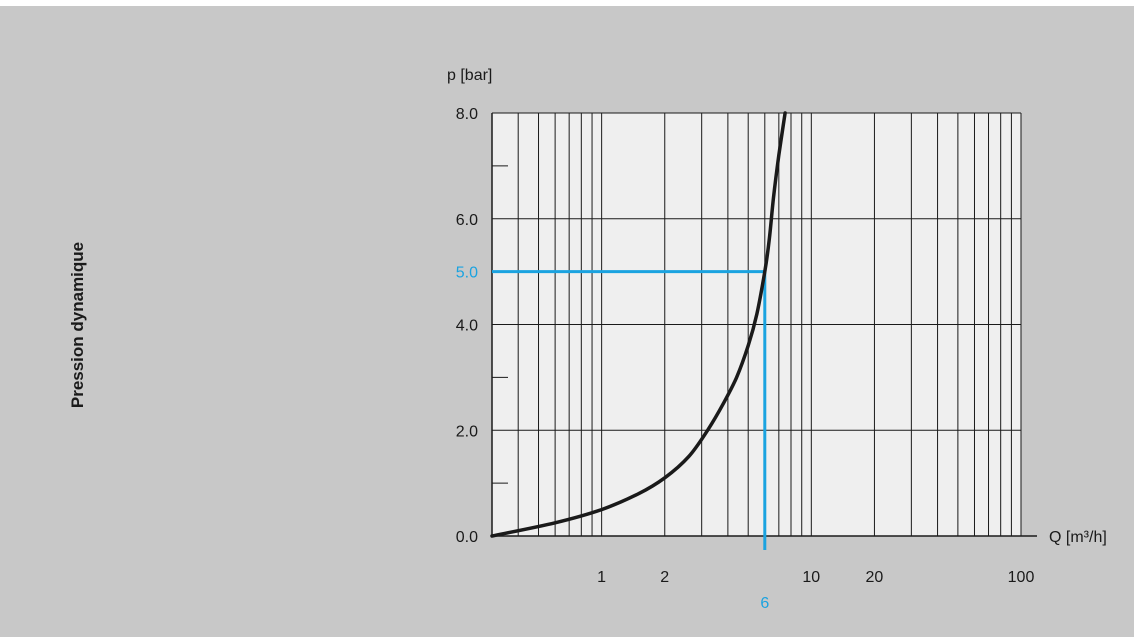 Image resolution: width=1134 pixels, height=637 pixels. What do you see at coordinates (1078, 537) in the screenshot?
I see `x-axis-label: Q [m³/h]` at bounding box center [1078, 537].